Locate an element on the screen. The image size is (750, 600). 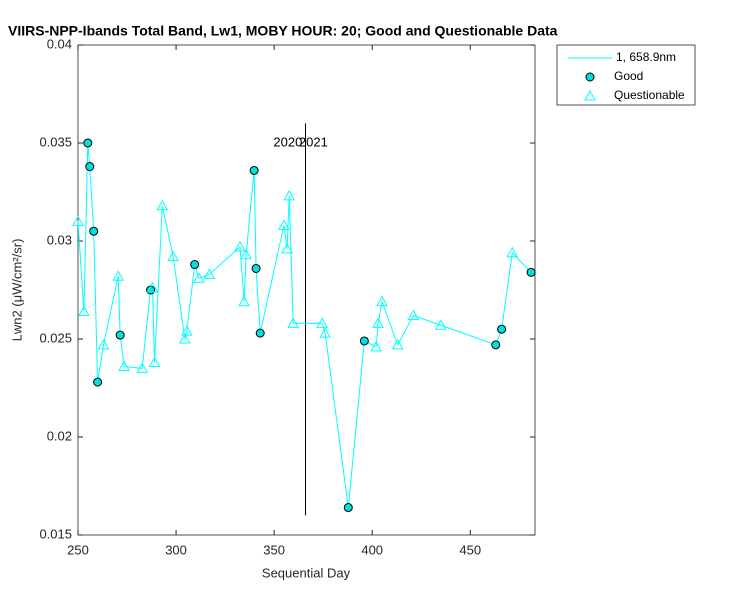
y-tick-label: 0.015 is located at coordinates (55, 533).